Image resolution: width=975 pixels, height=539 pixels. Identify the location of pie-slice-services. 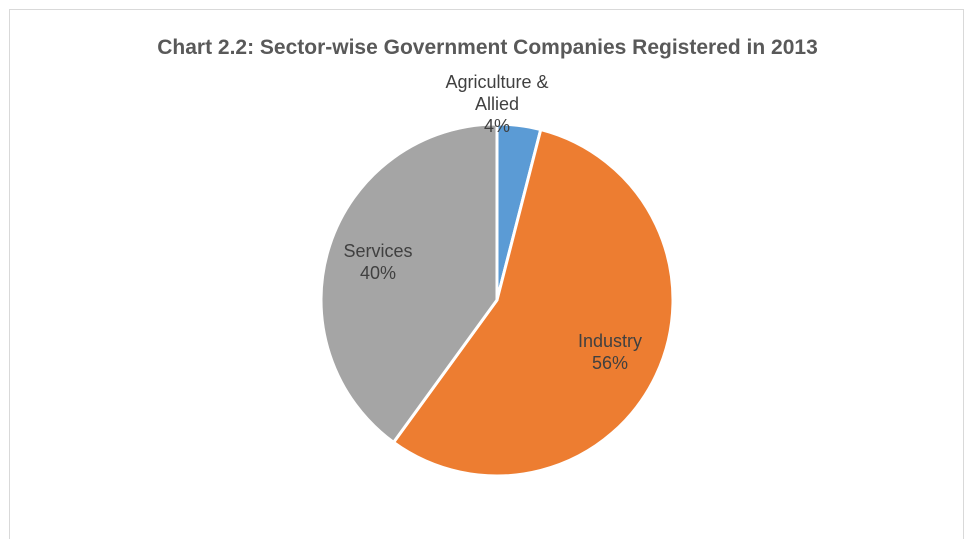
(409, 283).